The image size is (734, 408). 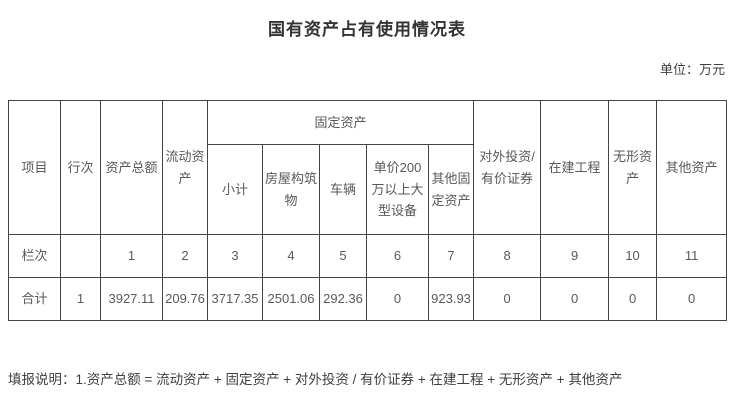 What do you see at coordinates (343, 256) in the screenshot?
I see `column-index-cell: 5` at bounding box center [343, 256].